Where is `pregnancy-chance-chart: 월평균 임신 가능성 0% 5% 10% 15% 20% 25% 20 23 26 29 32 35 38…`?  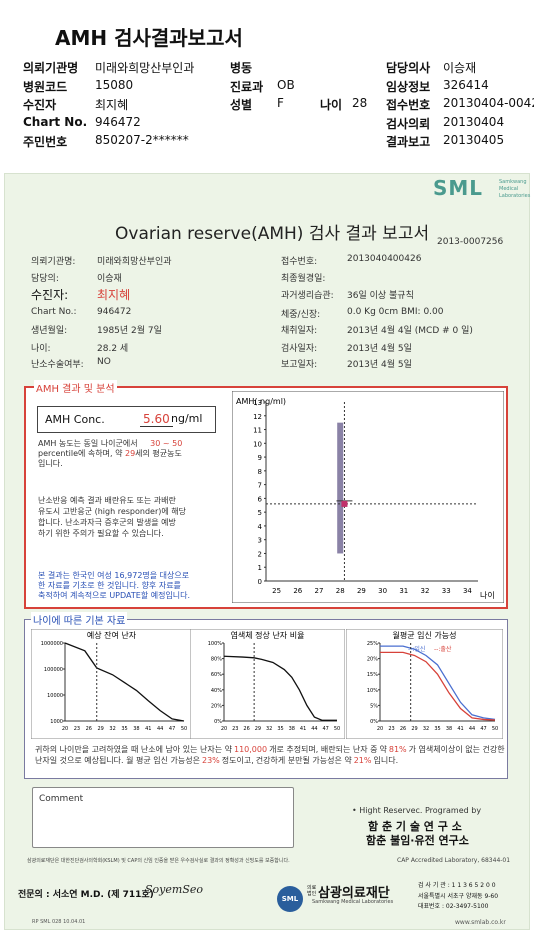 pregnancy-chance-chart: 월평균 임신 가능성 0% 5% 10% 15% 20% 25% 20 23 26 29 32 35 38… is located at coordinates (424, 684).